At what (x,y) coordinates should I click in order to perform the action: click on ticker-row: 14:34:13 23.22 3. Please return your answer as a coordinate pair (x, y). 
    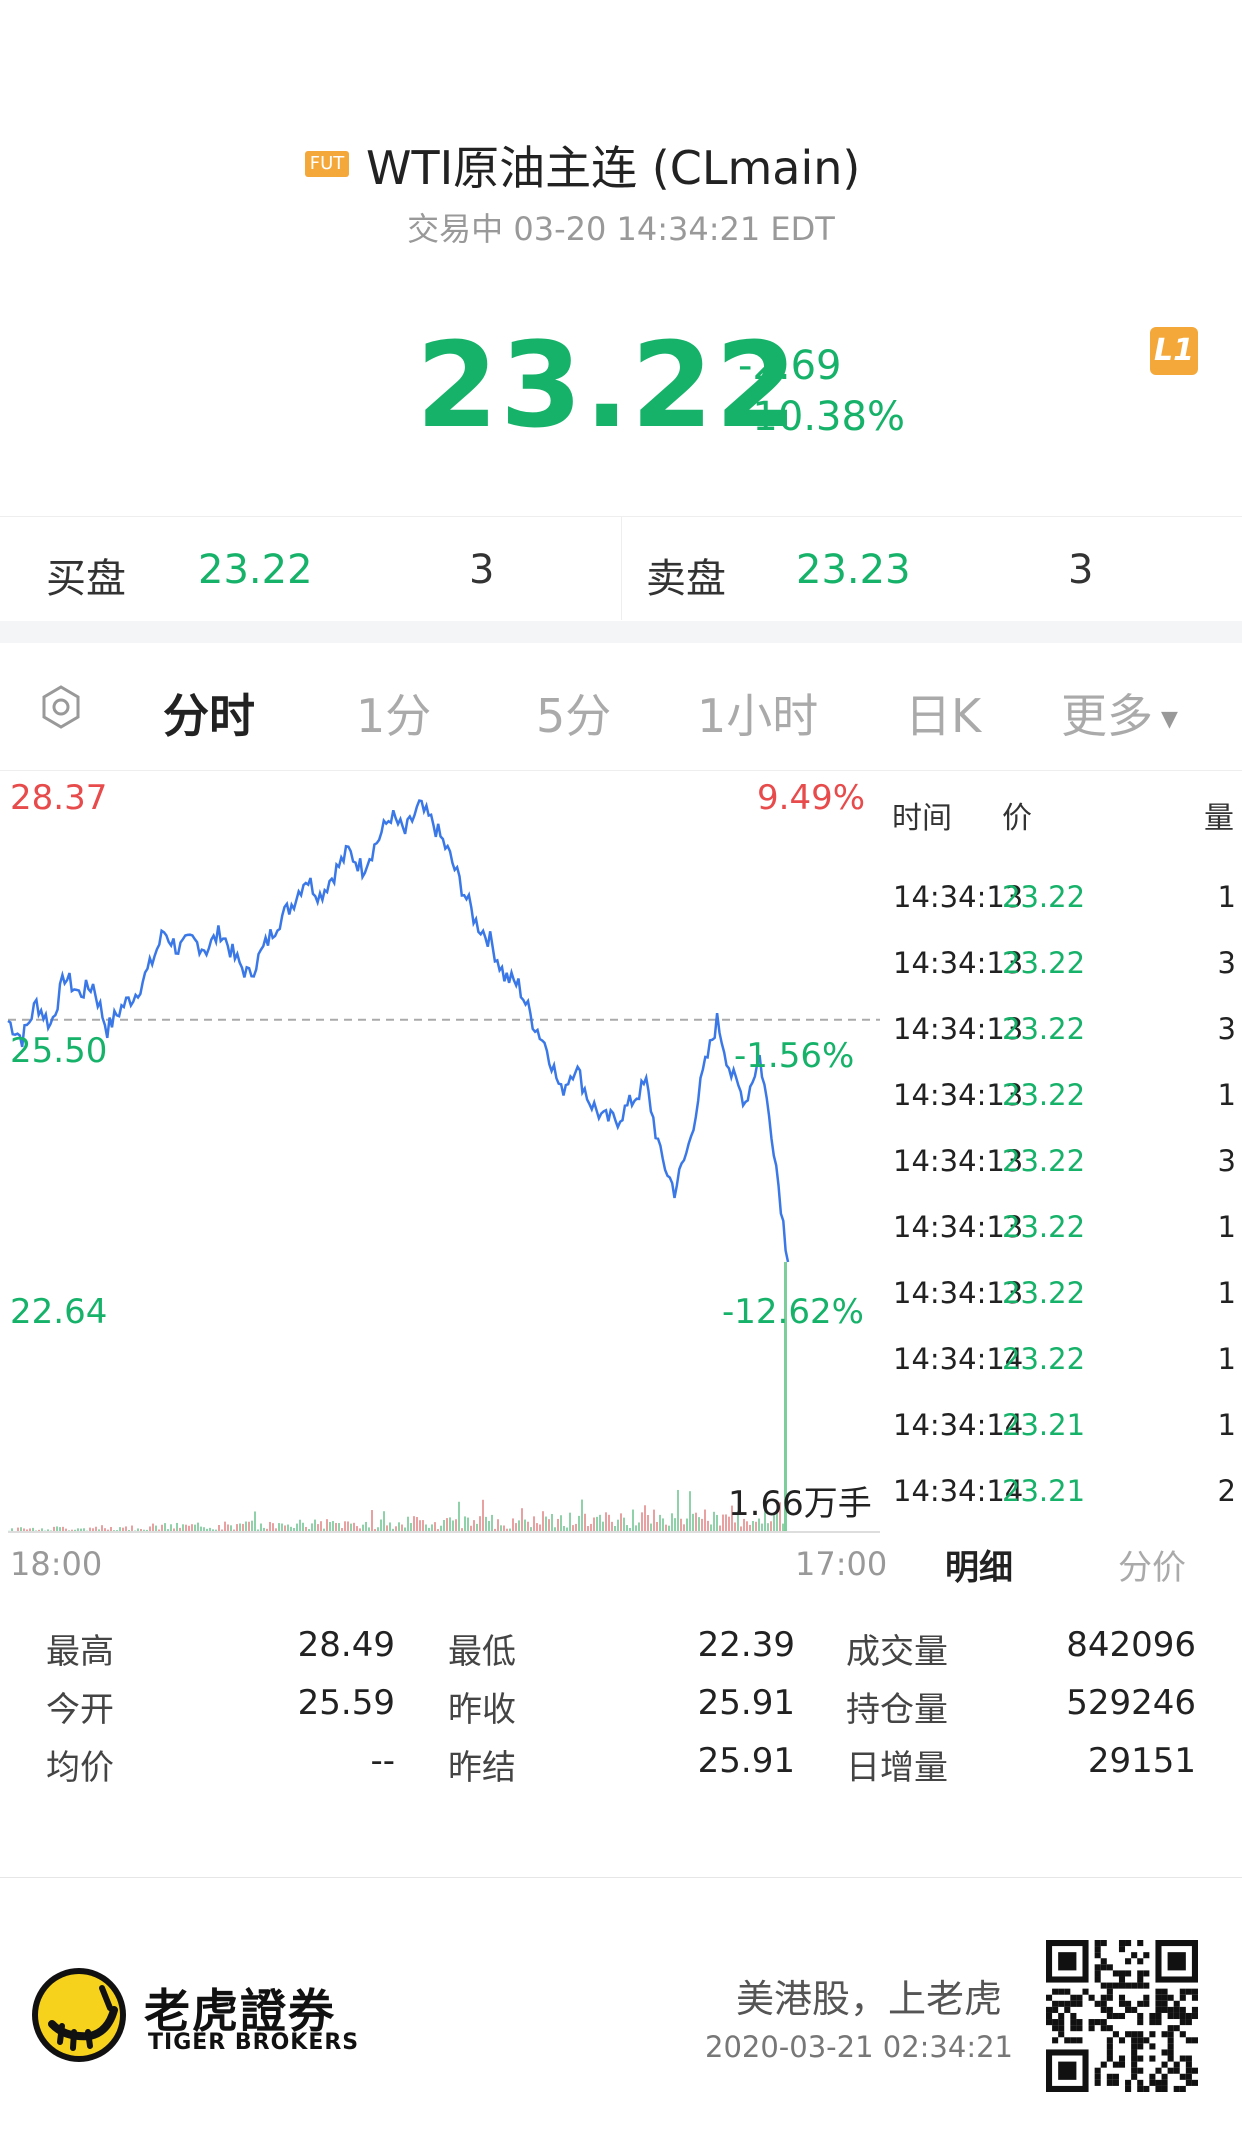
    Looking at the image, I should click on (1064, 1029).